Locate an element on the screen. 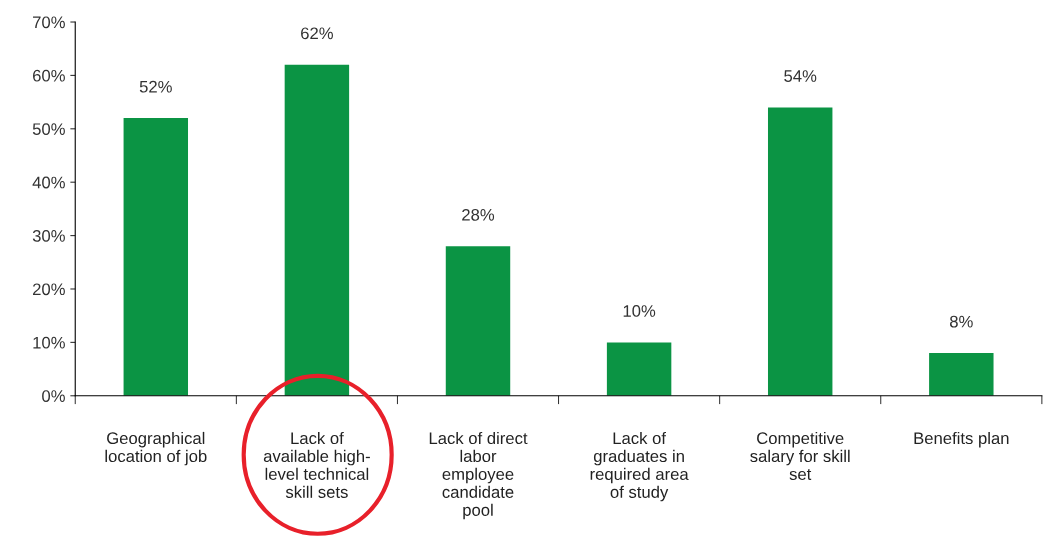 The width and height of the screenshot is (1045, 537). x-tick-label: Competitive salary for skill set is located at coordinates (800, 456).